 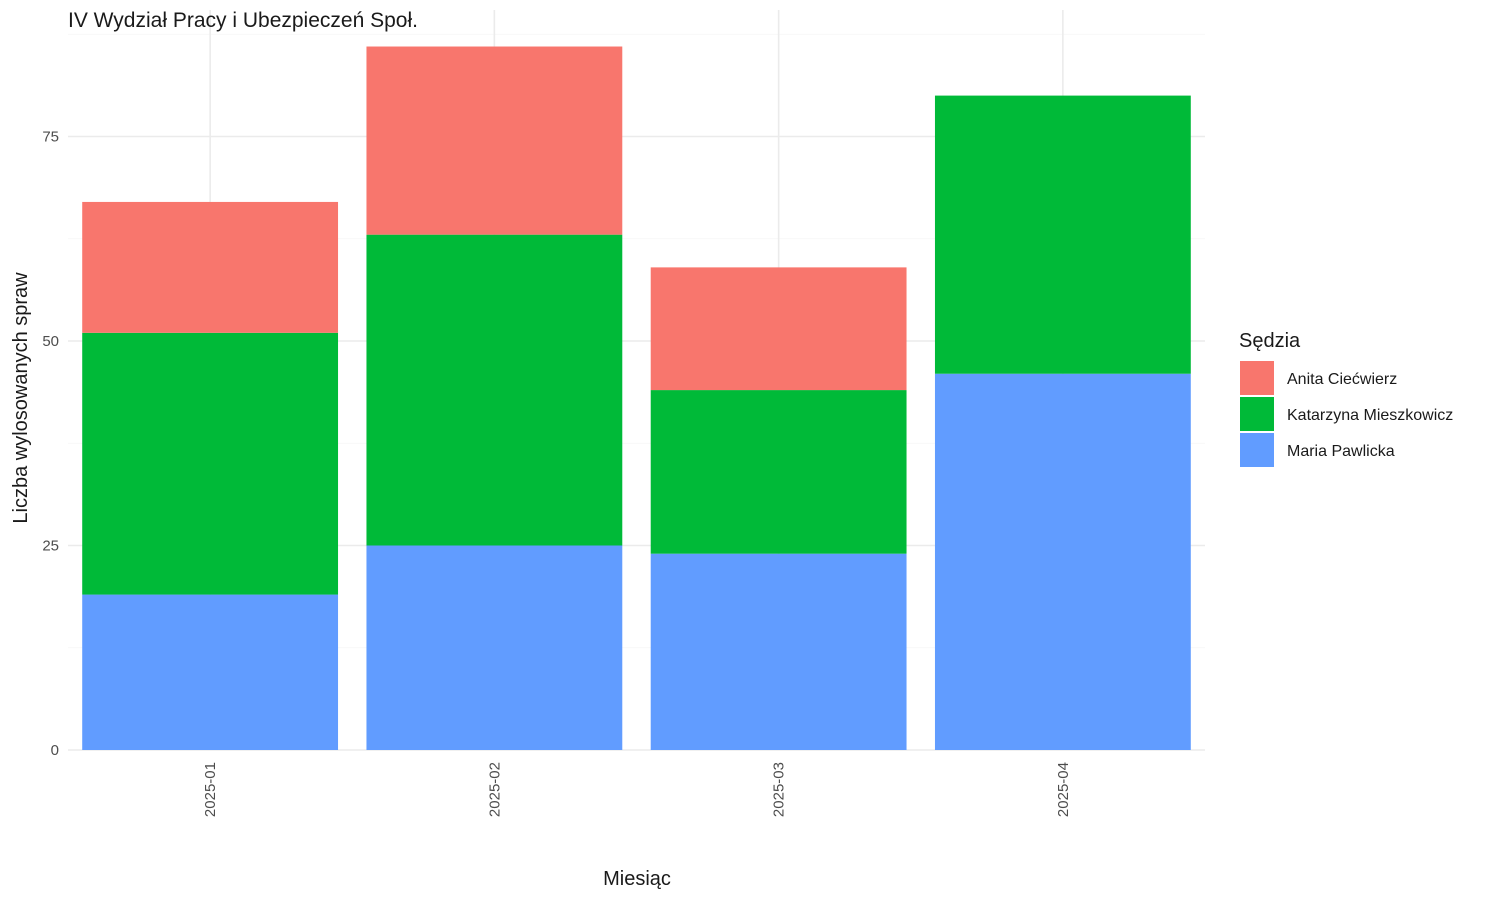 I want to click on y-axis-title: Liczba wylosowanych spraw, so click(x=21, y=398).